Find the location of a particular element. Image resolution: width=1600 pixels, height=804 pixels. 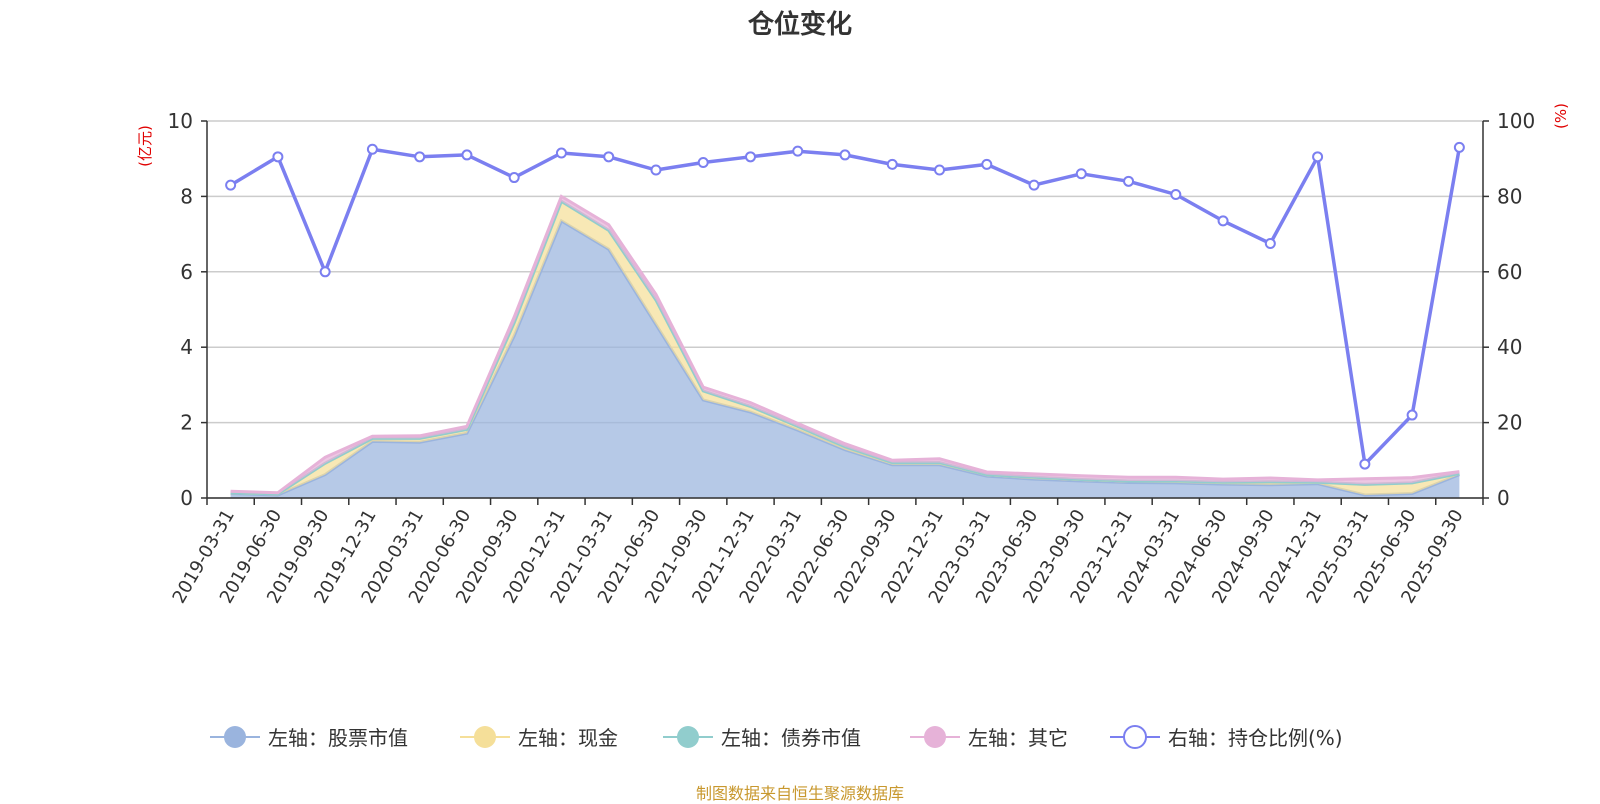

legend-item: 左轴：其它 is located at coordinates (989, 738).